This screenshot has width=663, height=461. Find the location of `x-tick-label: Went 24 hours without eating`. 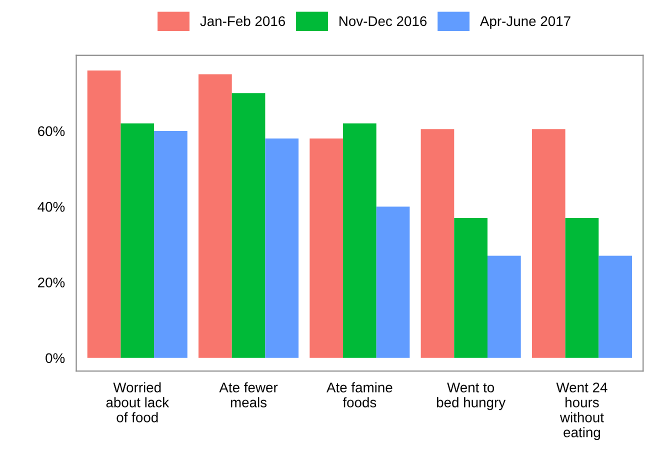

x-tick-label: Went 24 hours without eating is located at coordinates (582, 411).